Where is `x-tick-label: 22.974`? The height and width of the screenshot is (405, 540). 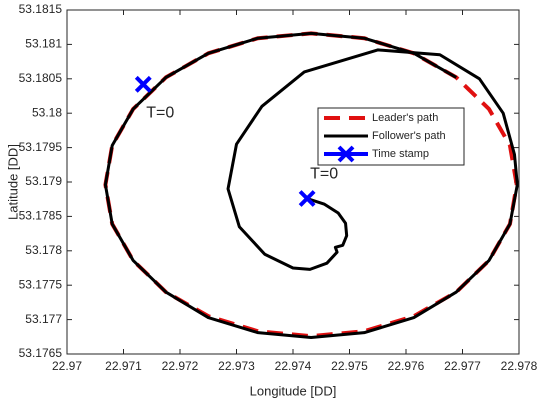 x-tick-label: 22.974 is located at coordinates (293, 366).